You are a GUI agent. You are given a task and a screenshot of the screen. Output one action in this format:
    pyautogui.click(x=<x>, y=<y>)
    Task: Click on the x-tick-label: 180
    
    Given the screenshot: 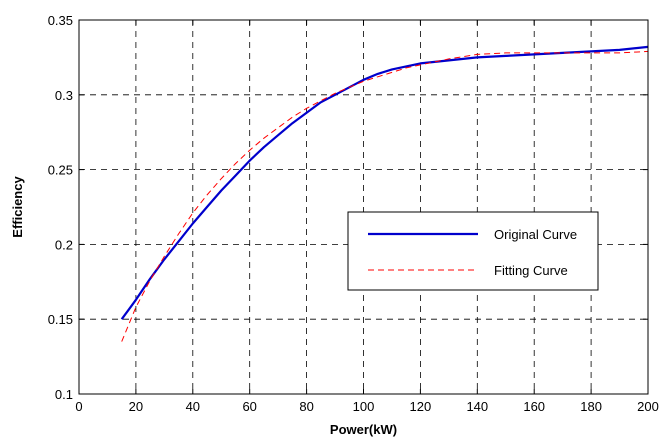 What is the action you would take?
    pyautogui.click(x=591, y=406)
    